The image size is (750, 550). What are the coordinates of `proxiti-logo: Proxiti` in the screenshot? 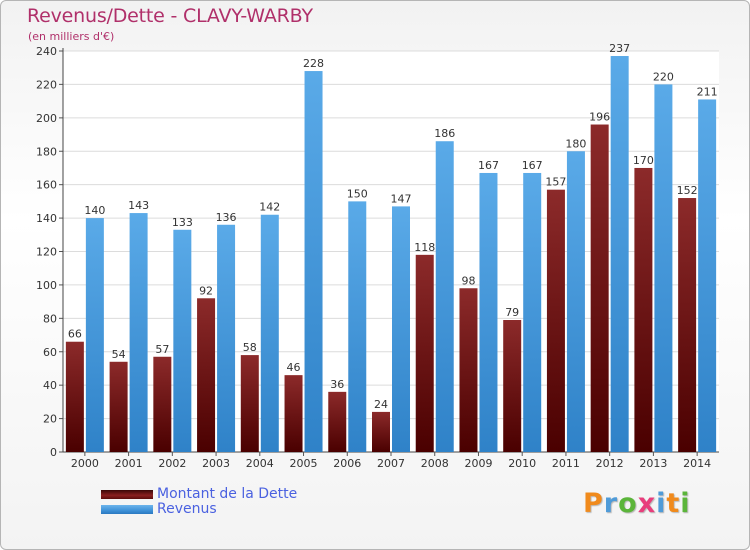 It's located at (637, 503).